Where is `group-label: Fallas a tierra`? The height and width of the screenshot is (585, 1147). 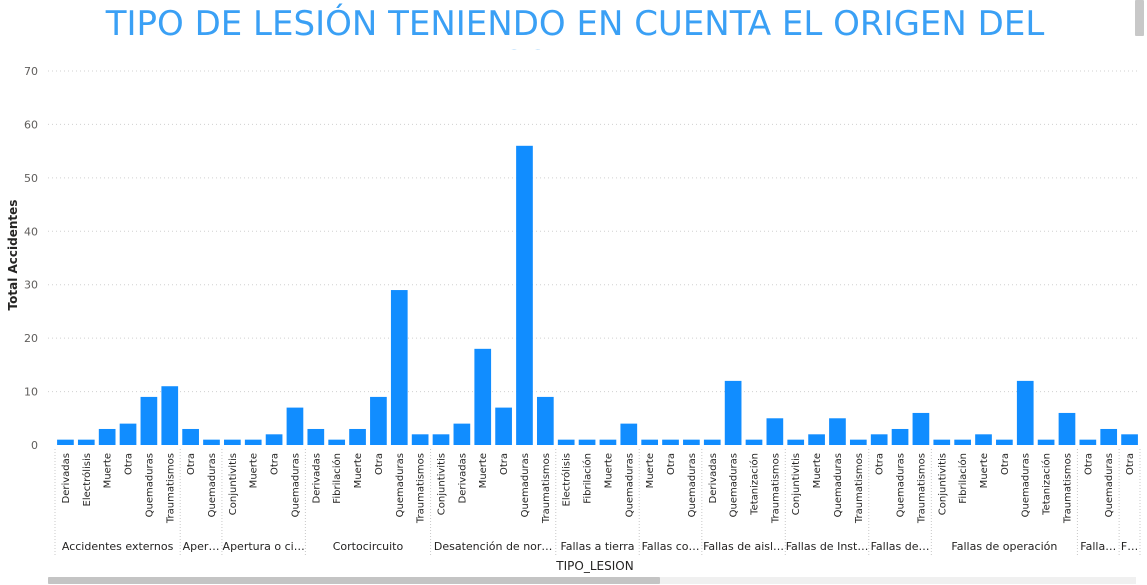
group-label: Fallas a tierra is located at coordinates (597, 546).